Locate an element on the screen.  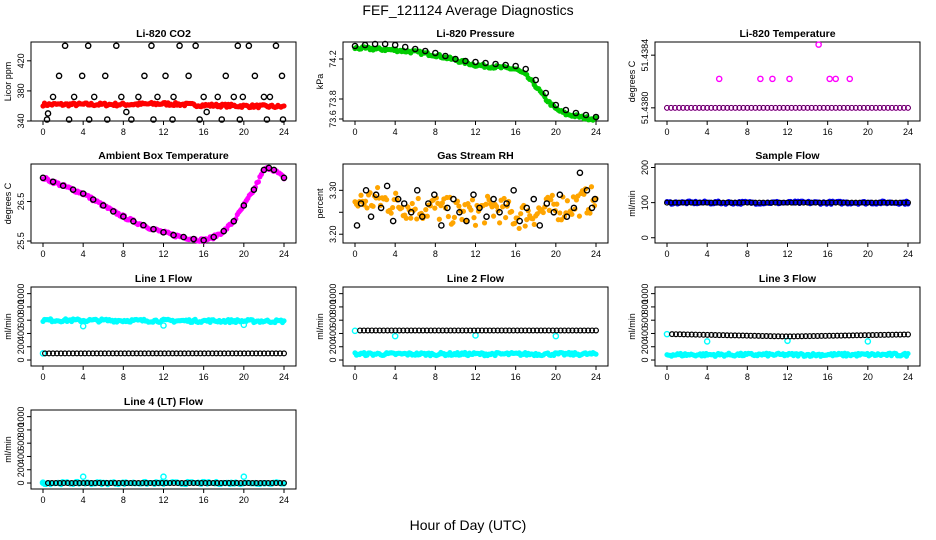
y-tick-label: 200 is located at coordinates (21, 346).